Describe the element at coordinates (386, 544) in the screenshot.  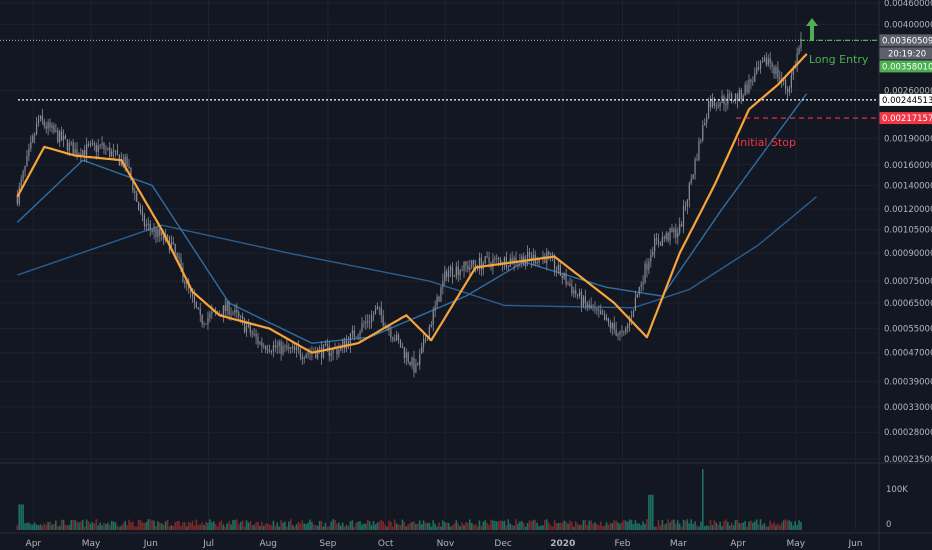
I see `month-label: Oct` at that location.